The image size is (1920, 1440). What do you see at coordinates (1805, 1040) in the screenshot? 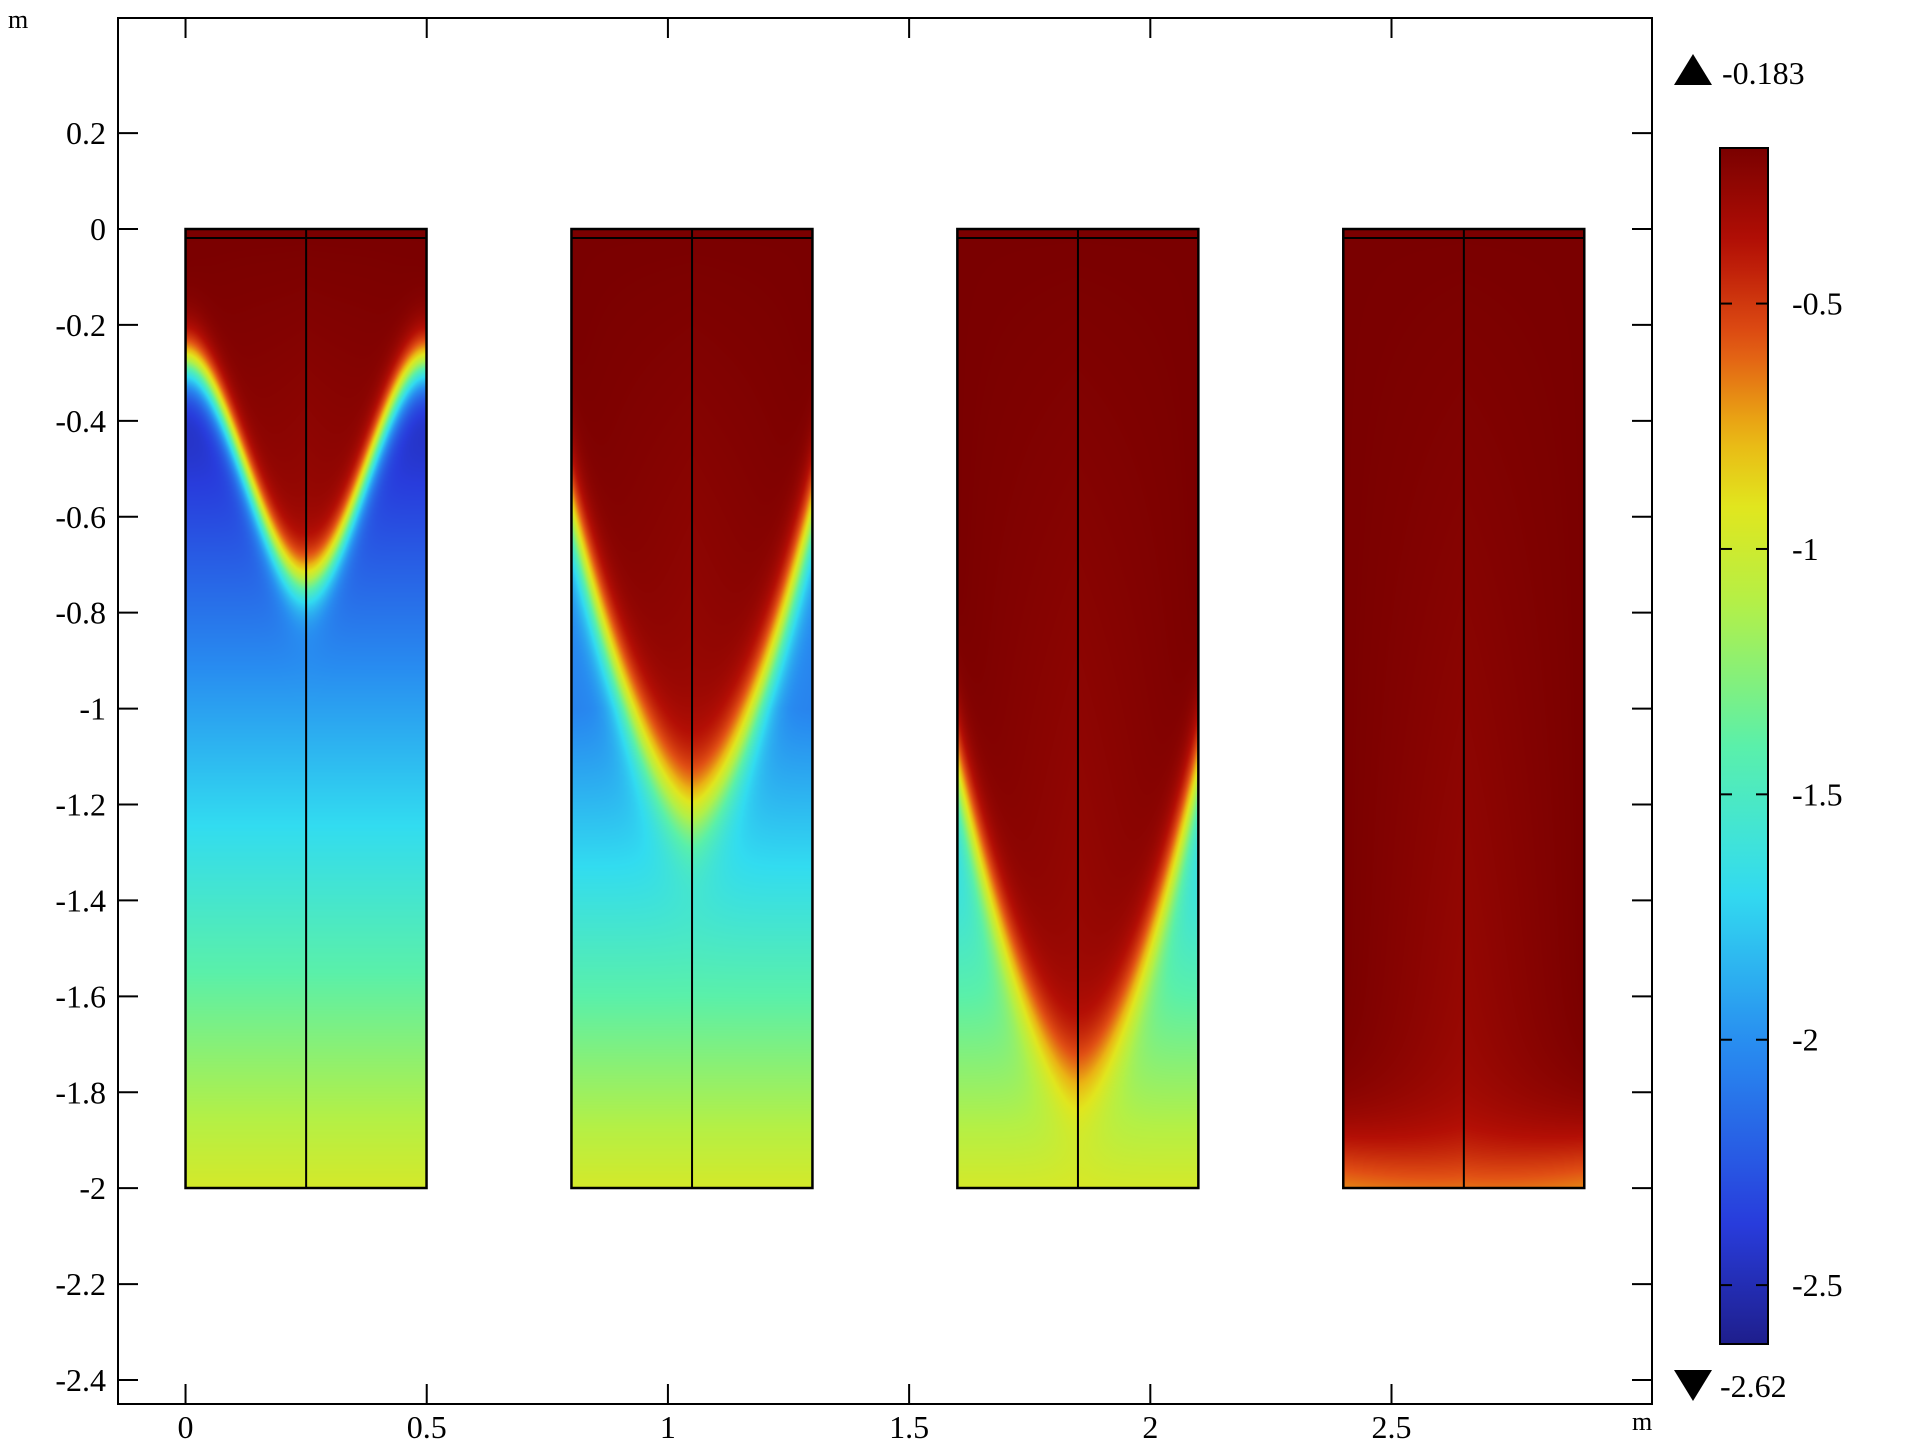
I see `colorbar-tick-label: -2` at bounding box center [1805, 1040].